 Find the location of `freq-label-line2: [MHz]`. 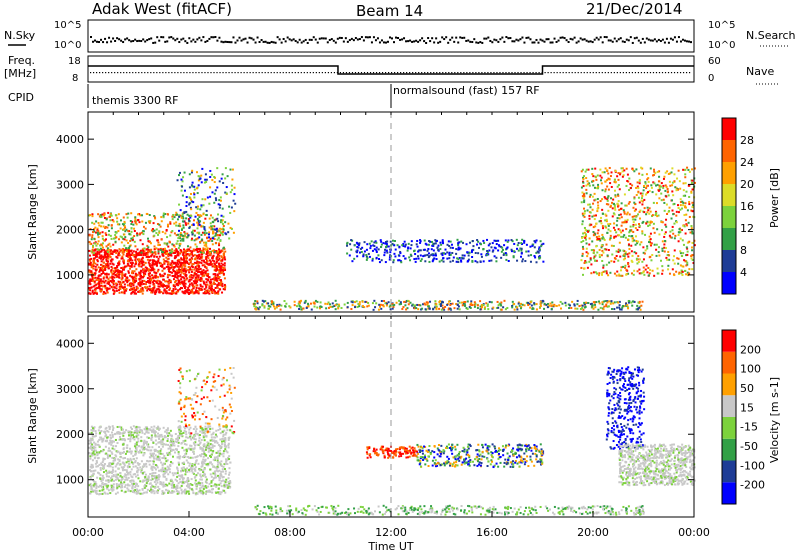

freq-label-line2: [MHz] is located at coordinates (20, 73).